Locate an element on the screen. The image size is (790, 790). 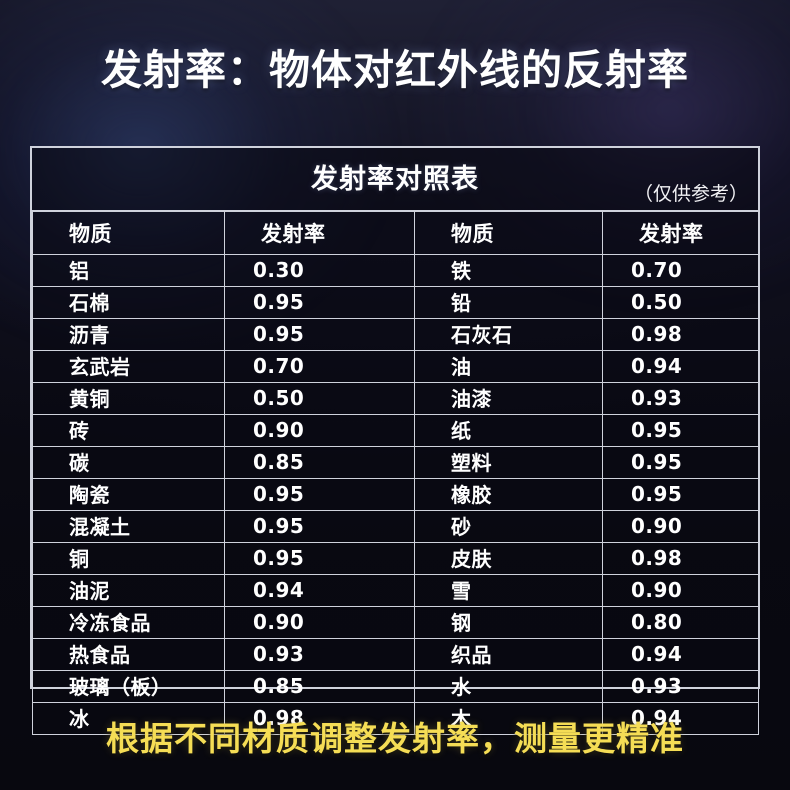
column-header-substance-right: 物质 is located at coordinates (508, 233).